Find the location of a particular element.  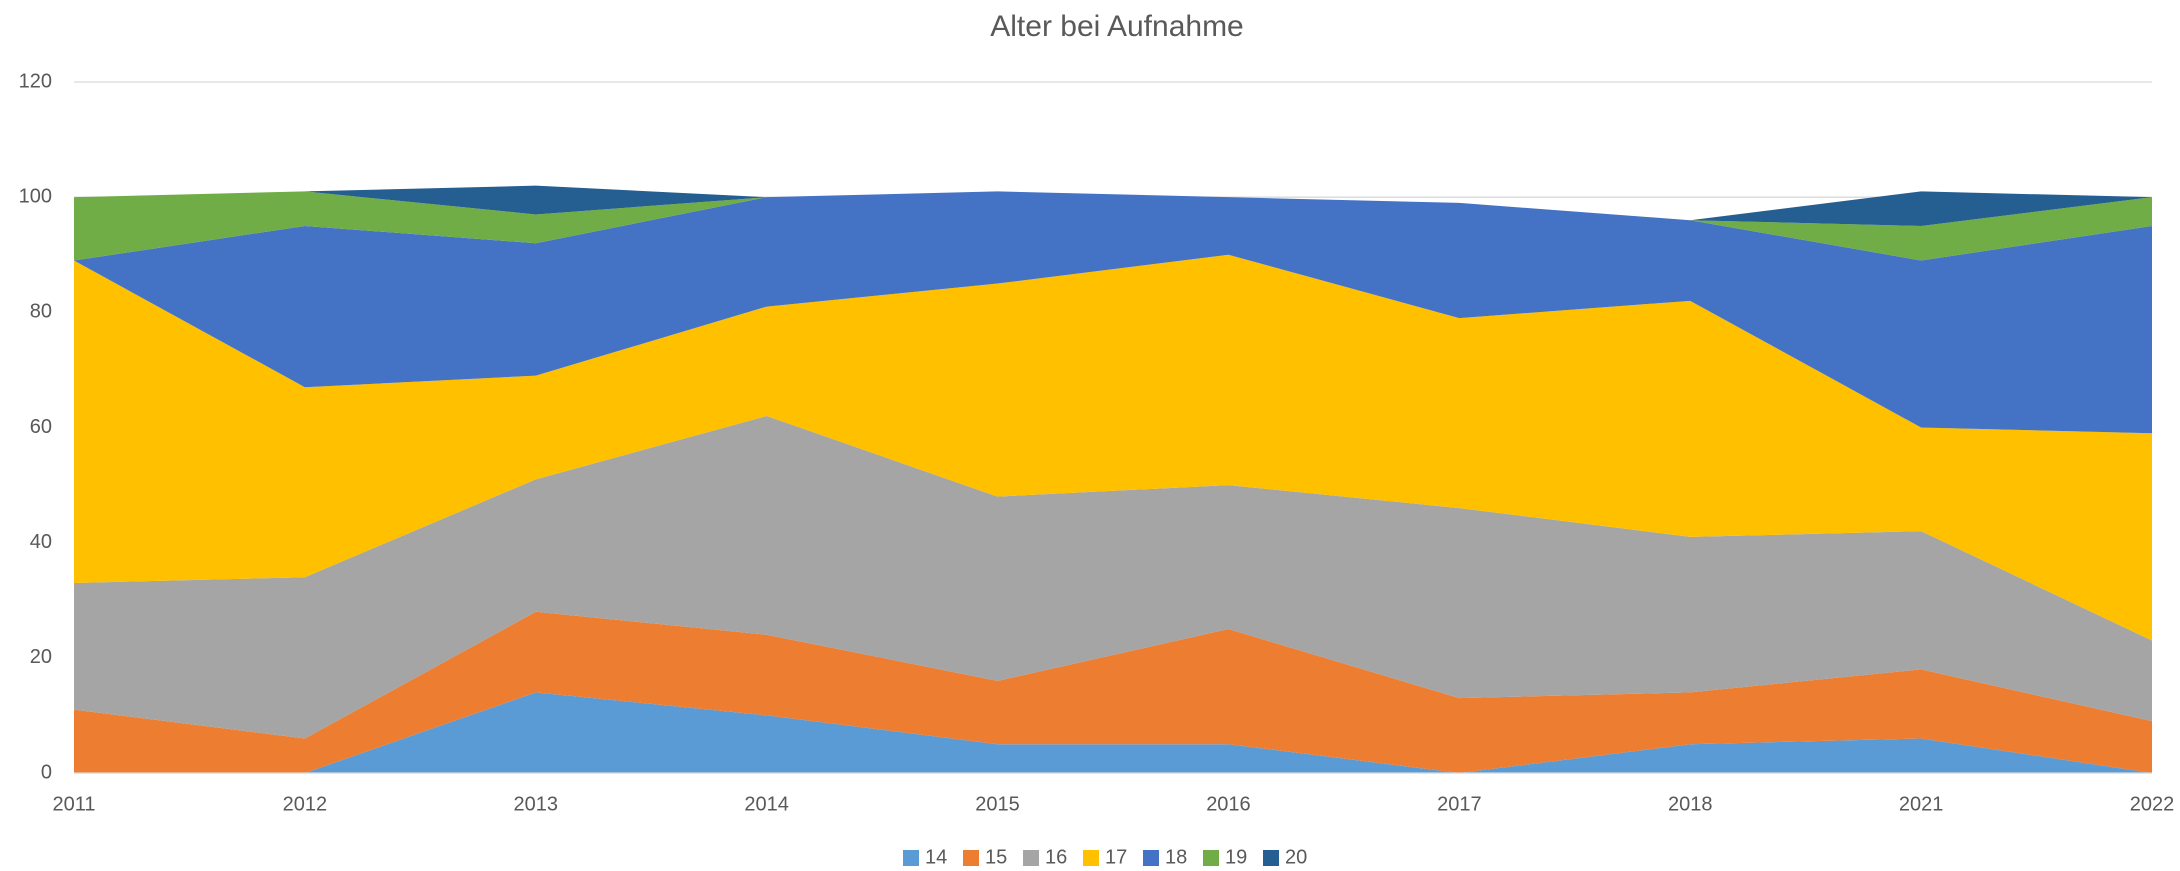

legend-label: 17 is located at coordinates (1116, 857).